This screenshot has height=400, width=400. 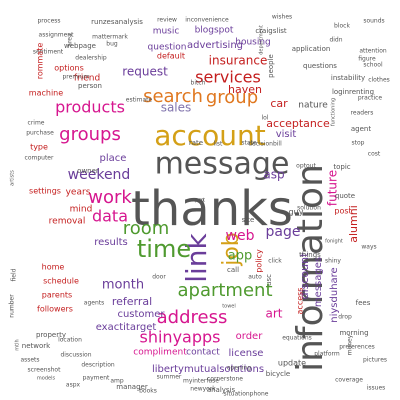 I want to click on word-blogspot: blogspot, so click(x=214, y=31).